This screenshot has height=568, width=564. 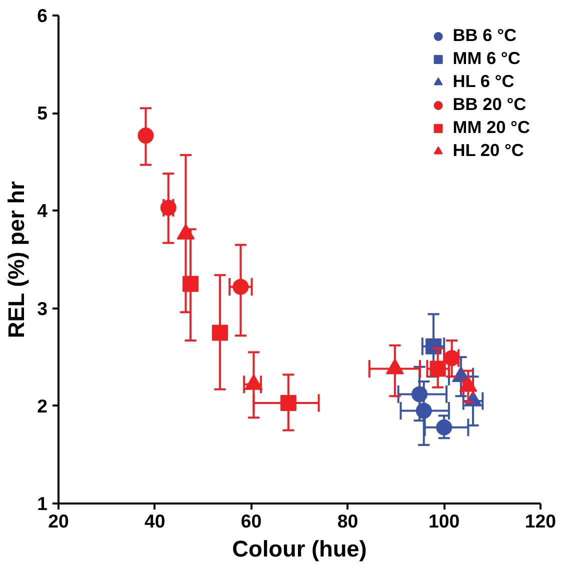 What do you see at coordinates (483, 81) in the screenshot?
I see `legend-label: HL 6 °C` at bounding box center [483, 81].